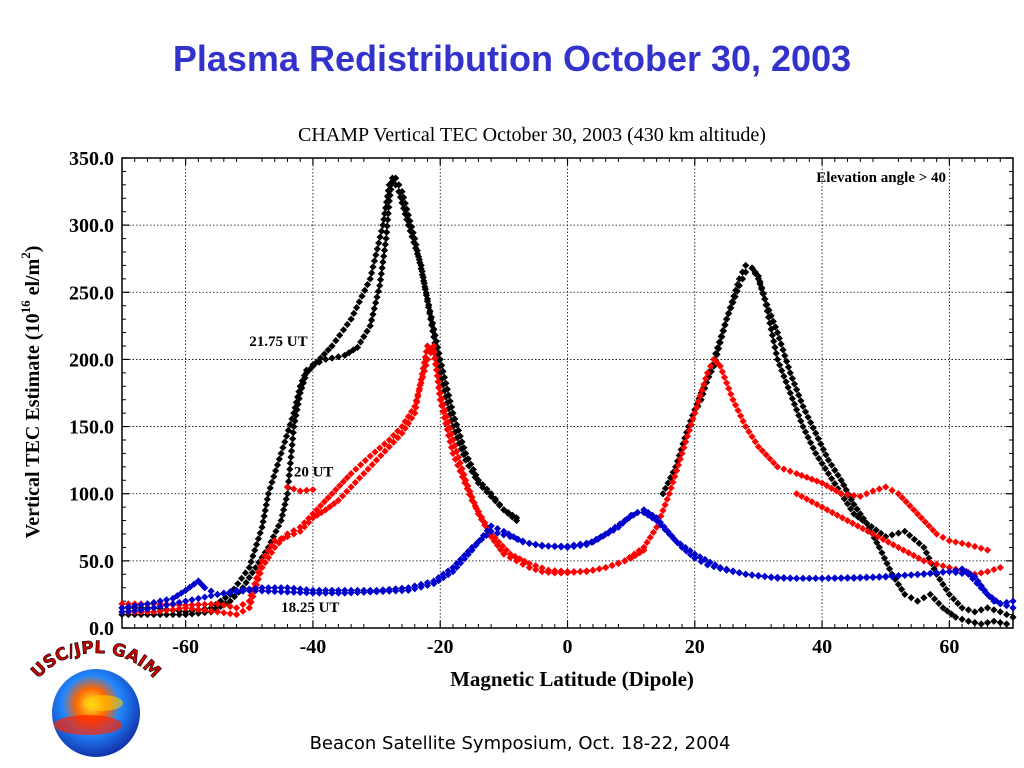 The image size is (1024, 768). What do you see at coordinates (567, 561) in the screenshot?
I see `series-18-25-ut` at bounding box center [567, 561].